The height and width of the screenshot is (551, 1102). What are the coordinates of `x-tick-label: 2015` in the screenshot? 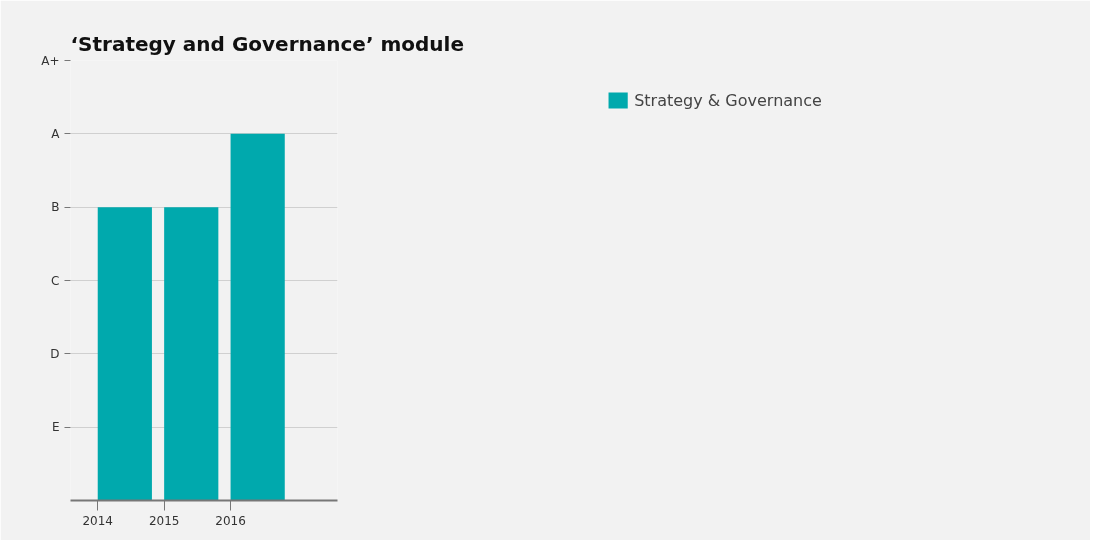 It's located at (164, 520).